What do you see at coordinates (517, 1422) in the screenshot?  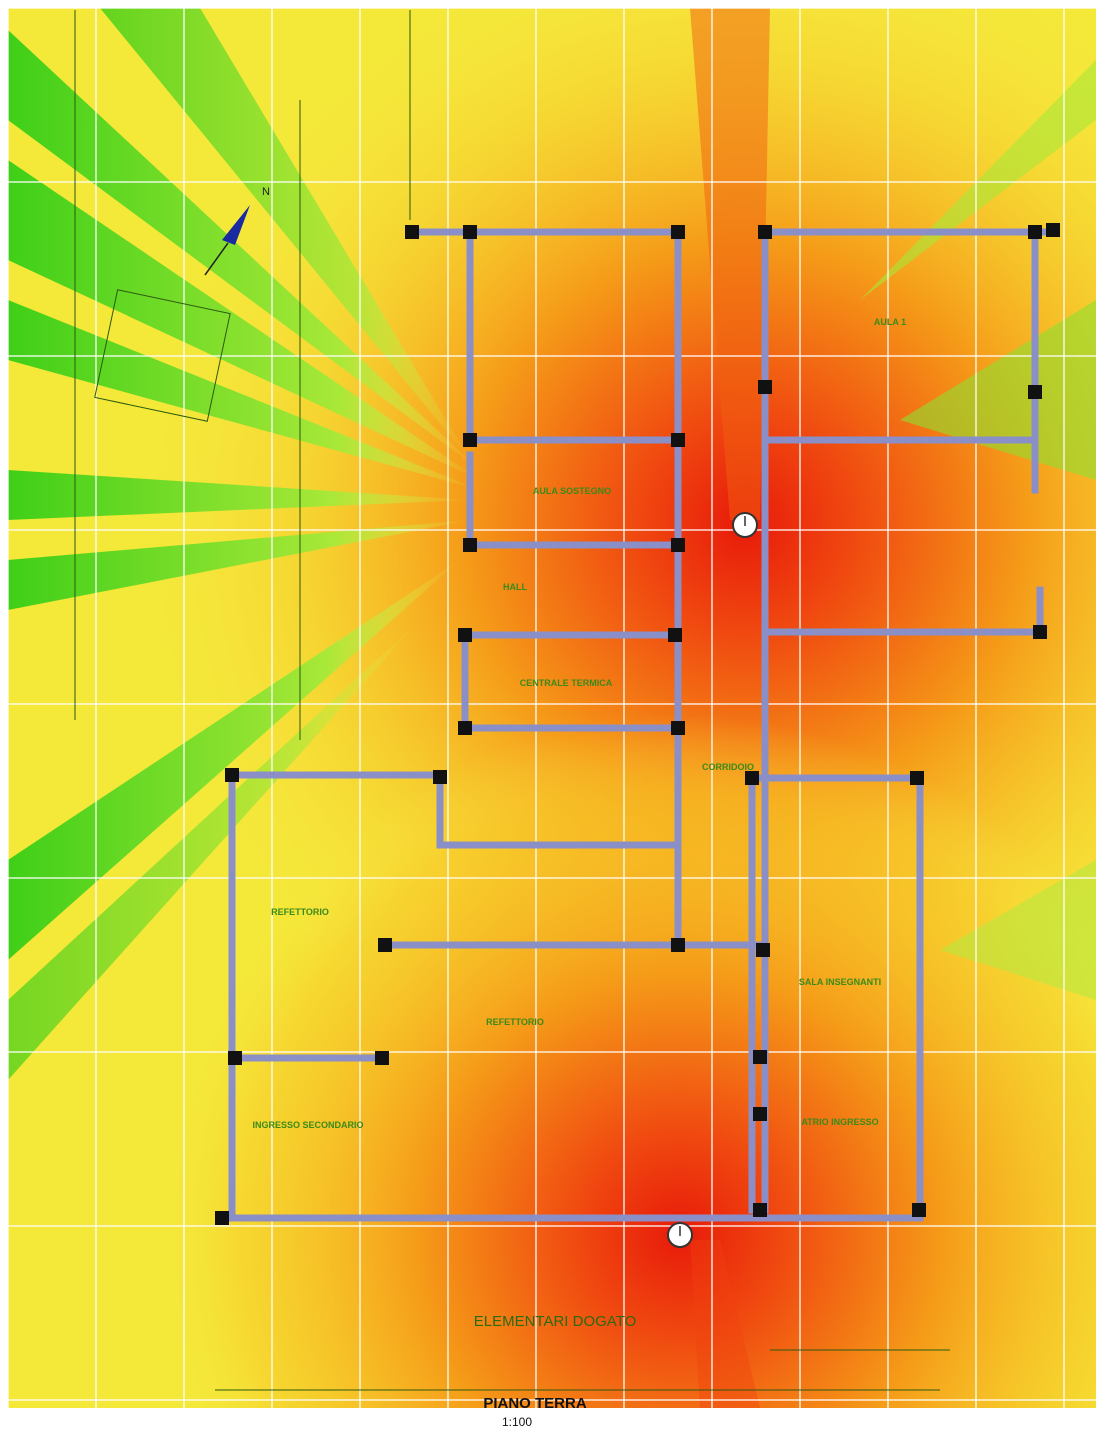 I see `scale-label: 1:100` at bounding box center [517, 1422].